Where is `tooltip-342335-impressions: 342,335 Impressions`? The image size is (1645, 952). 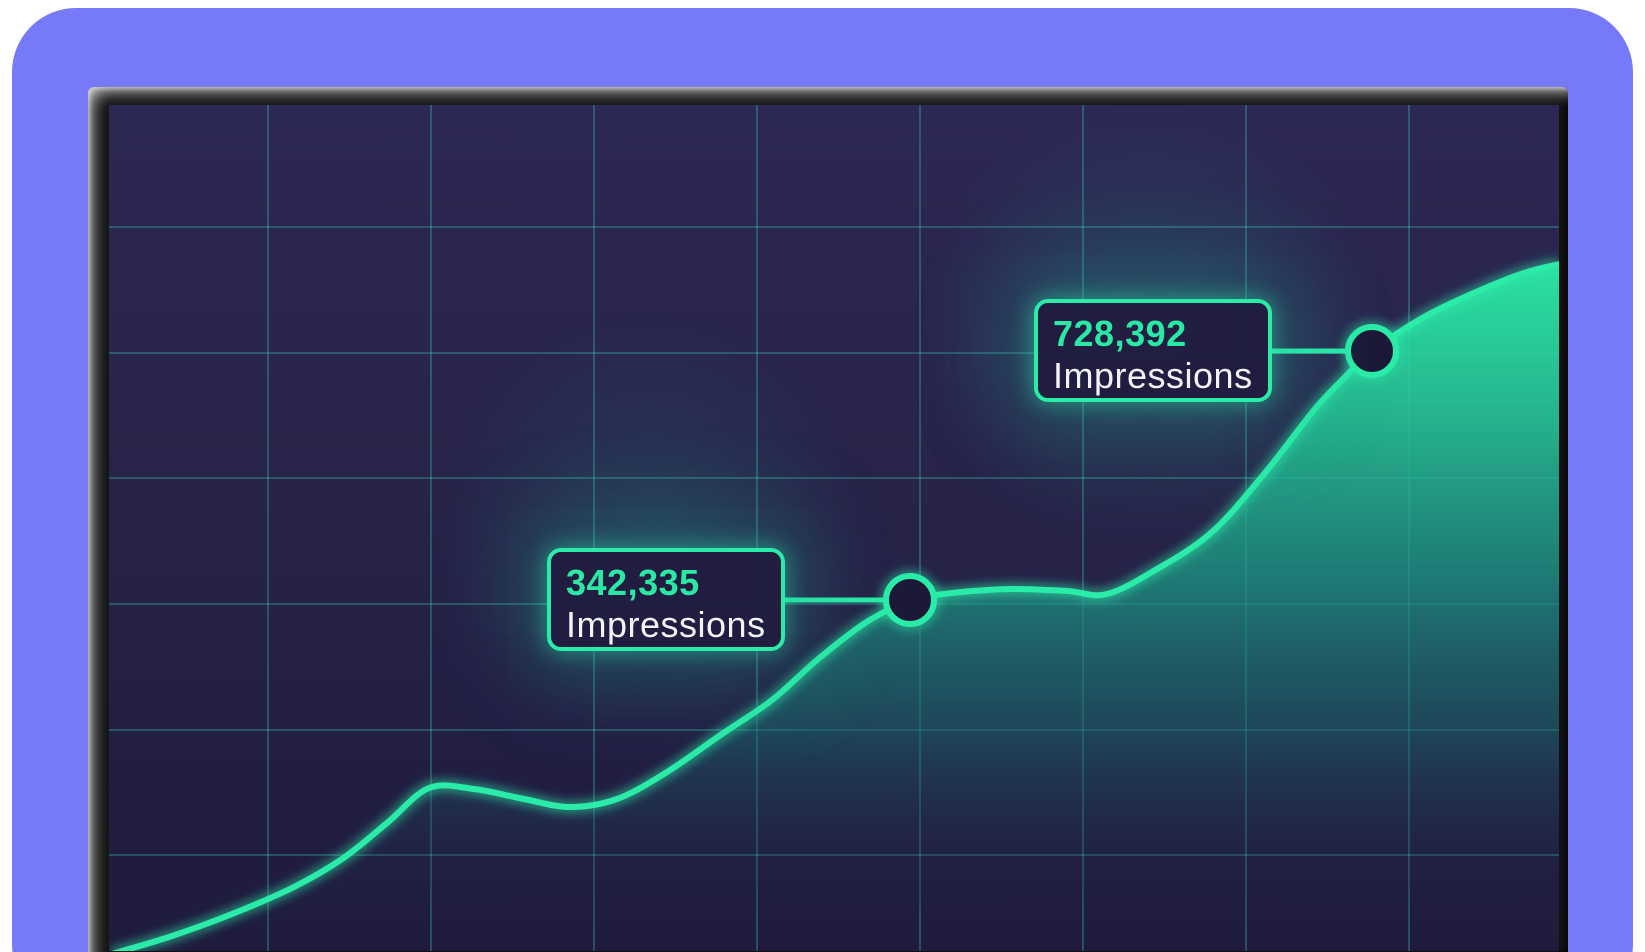 tooltip-342335-impressions: 342,335 Impressions is located at coordinates (666, 599).